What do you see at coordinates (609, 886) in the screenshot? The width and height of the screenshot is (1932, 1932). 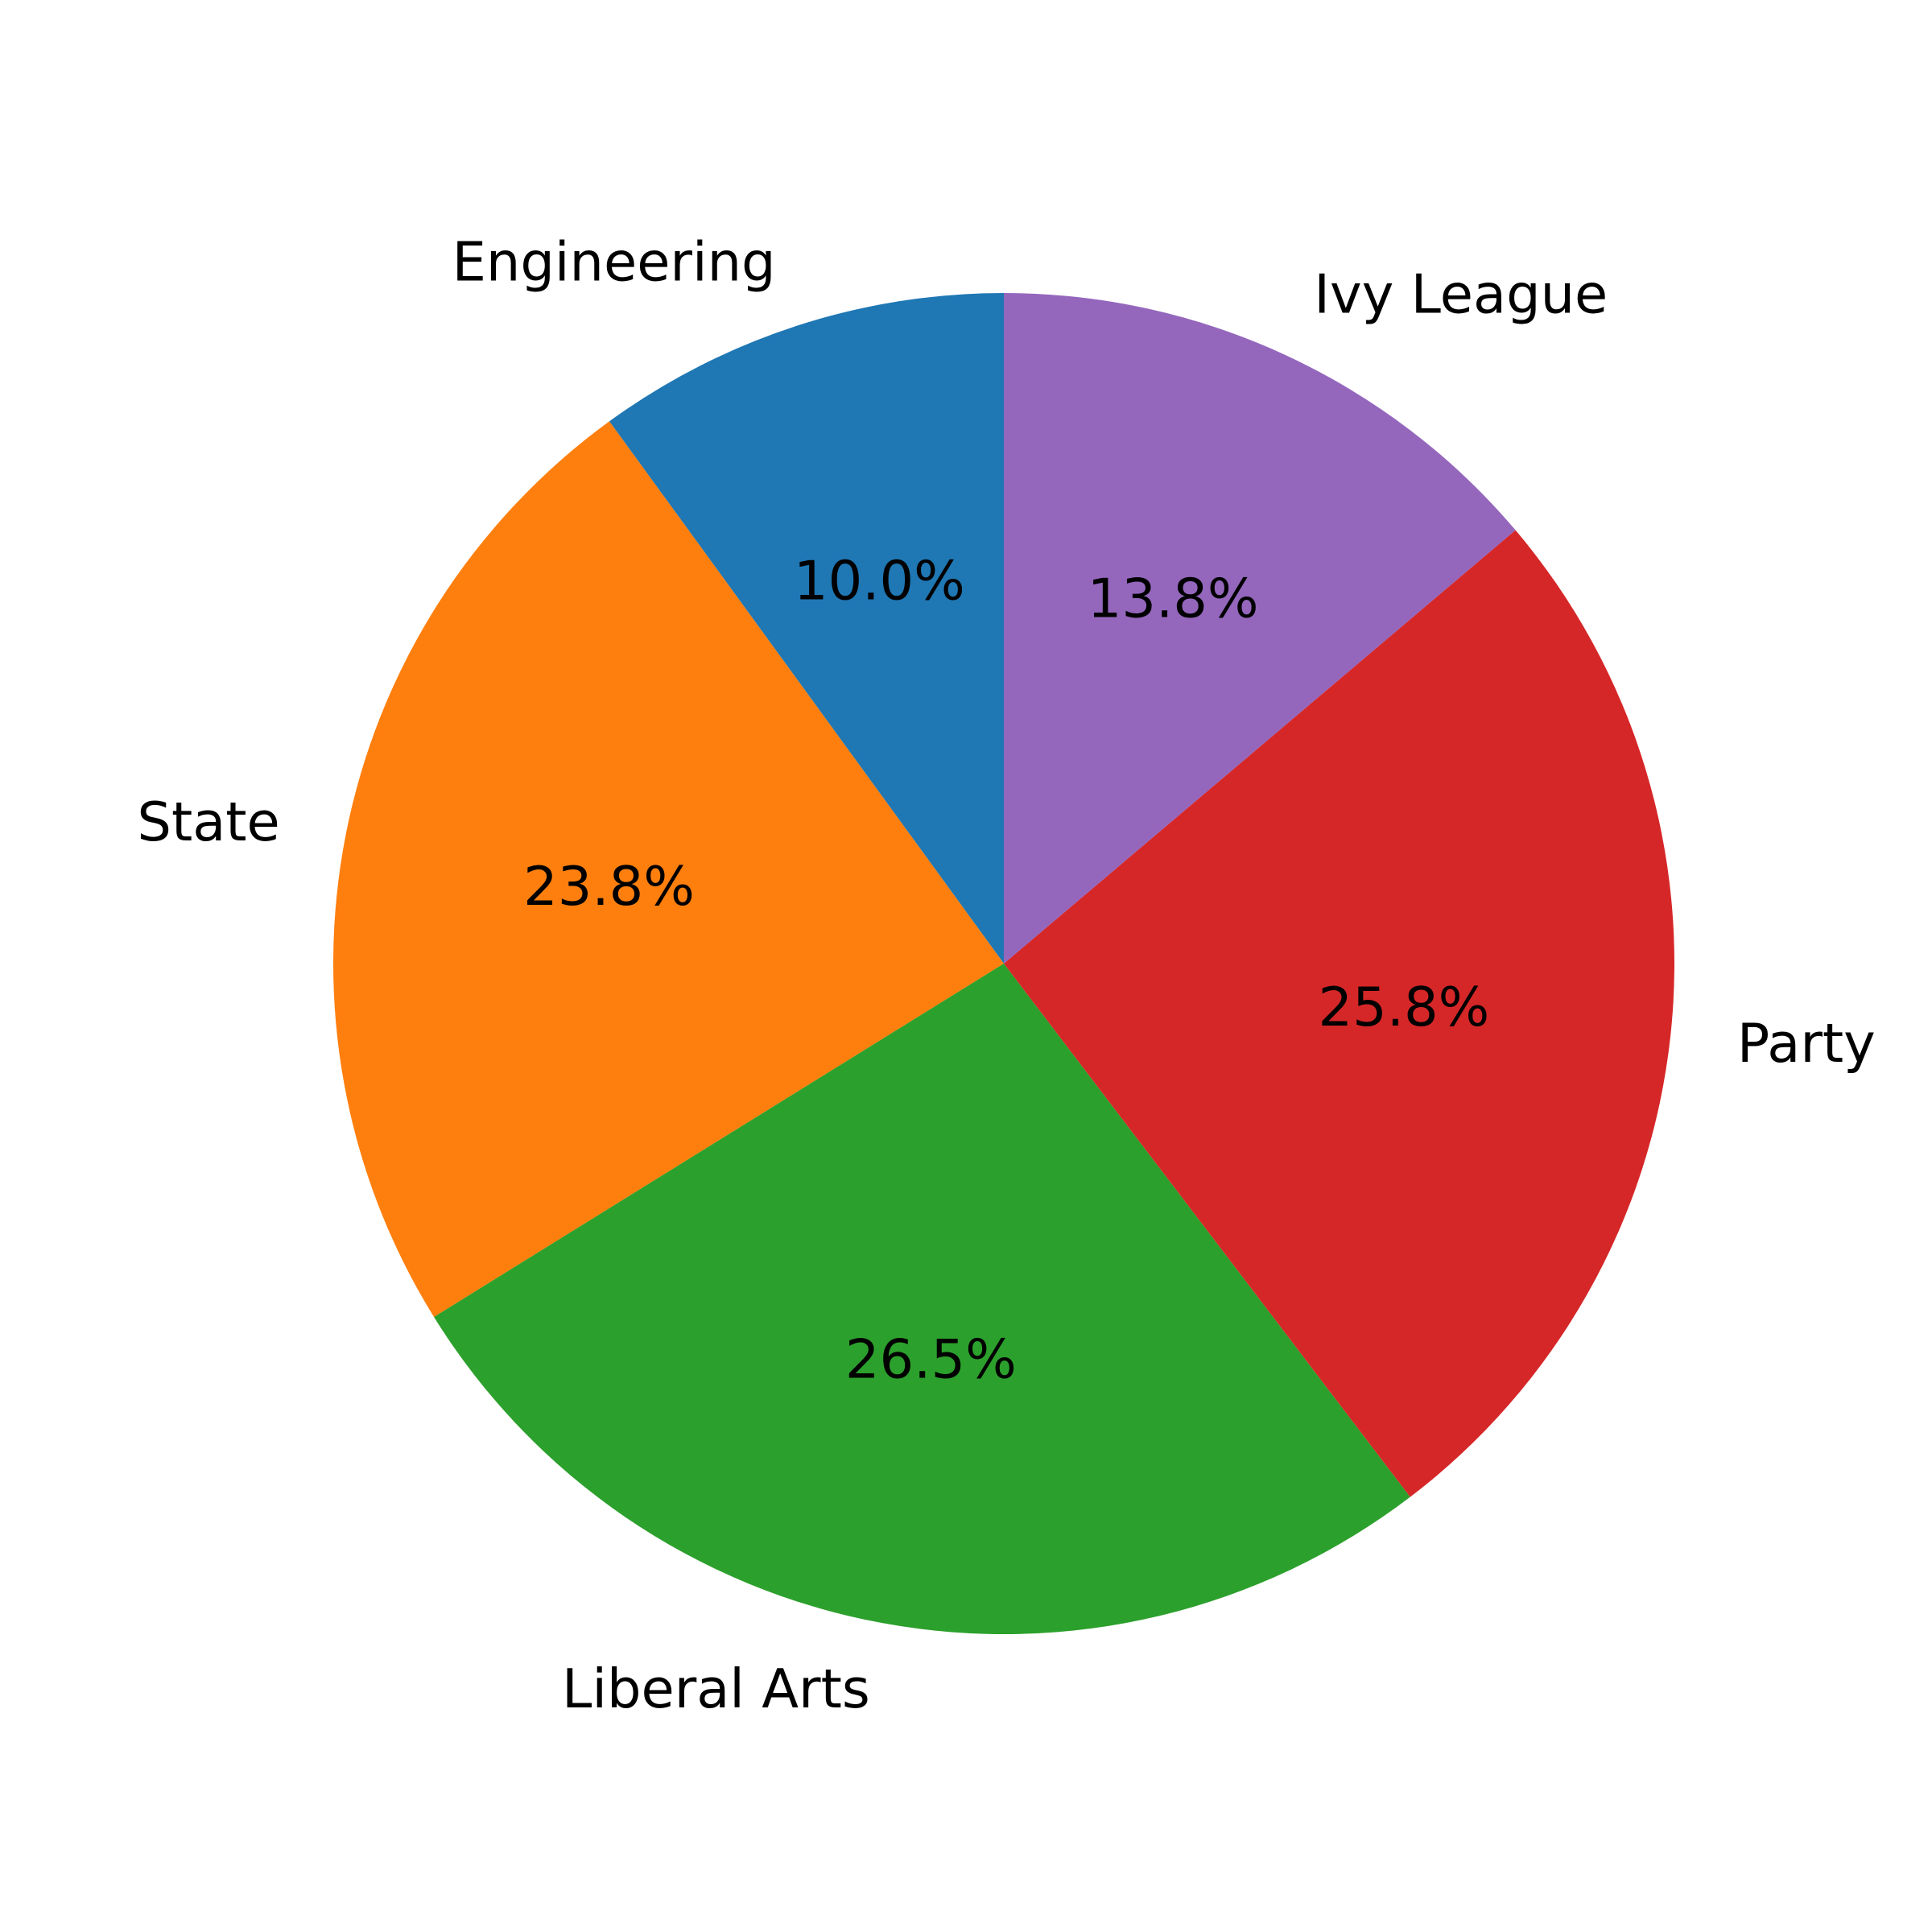 I see `percent-label-state: 23.8%` at bounding box center [609, 886].